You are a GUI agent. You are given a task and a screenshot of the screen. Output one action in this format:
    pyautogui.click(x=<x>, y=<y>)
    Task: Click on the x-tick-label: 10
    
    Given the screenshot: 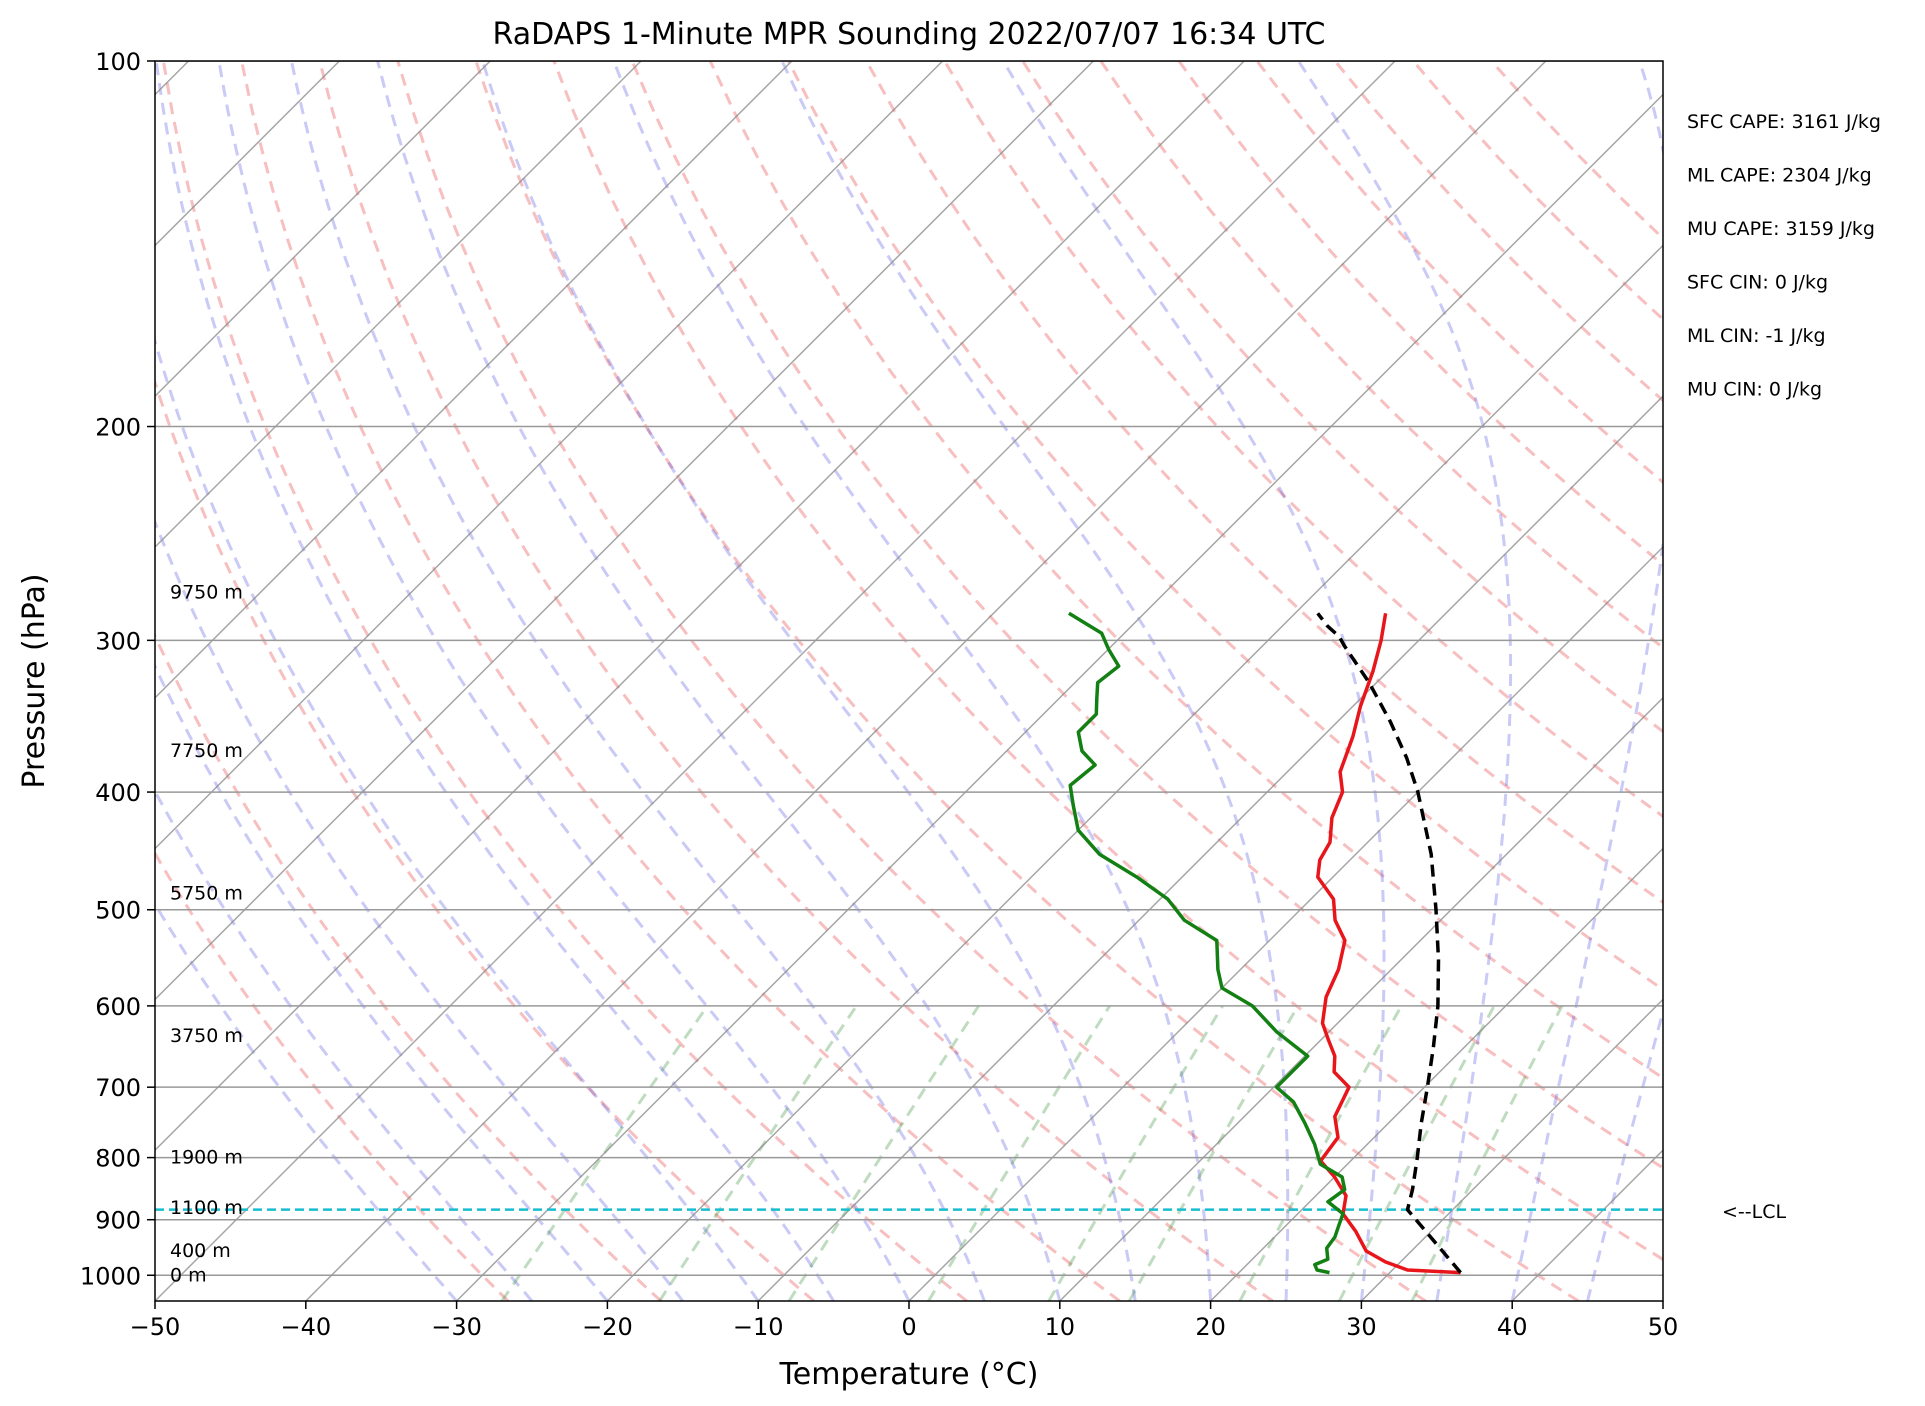 What is the action you would take?
    pyautogui.click(x=1060, y=1327)
    